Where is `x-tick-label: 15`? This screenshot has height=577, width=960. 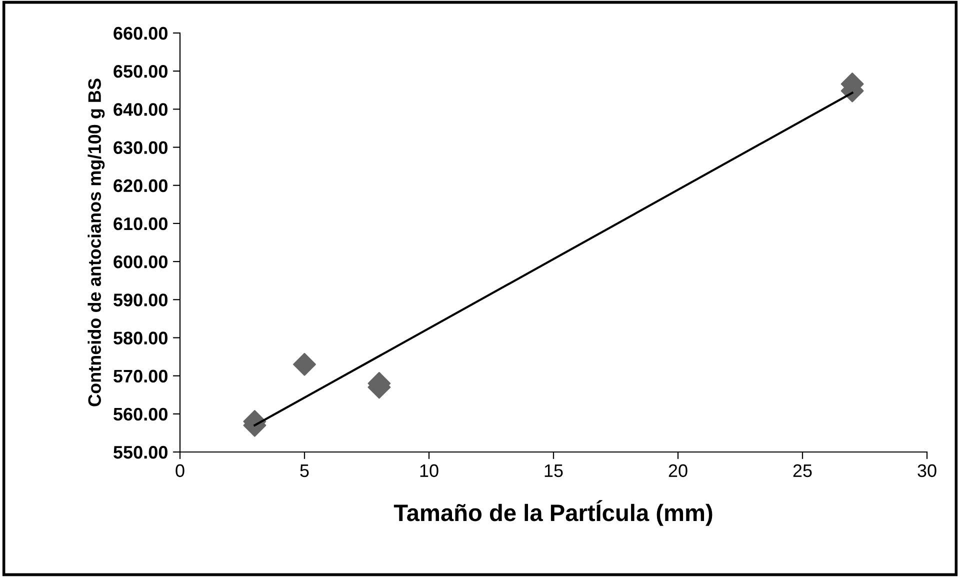 x-tick-label: 15 is located at coordinates (553, 471).